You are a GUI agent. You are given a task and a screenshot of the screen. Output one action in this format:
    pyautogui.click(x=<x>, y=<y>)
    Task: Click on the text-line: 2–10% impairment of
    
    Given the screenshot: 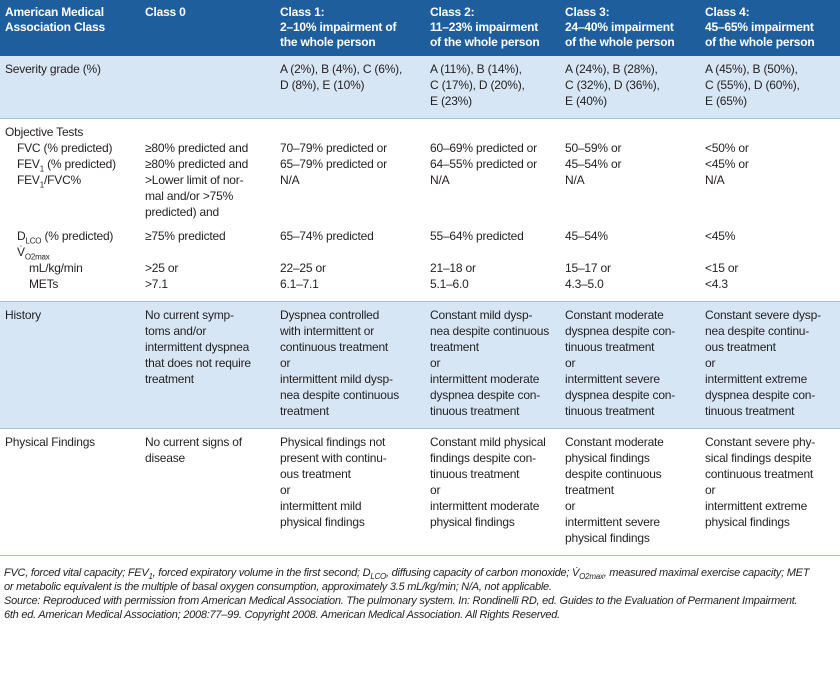 What is the action you would take?
    pyautogui.click(x=338, y=27)
    